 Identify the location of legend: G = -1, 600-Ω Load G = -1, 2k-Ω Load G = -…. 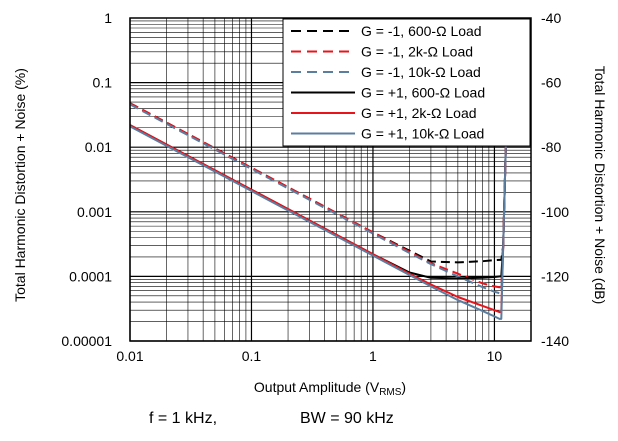
(406, 82).